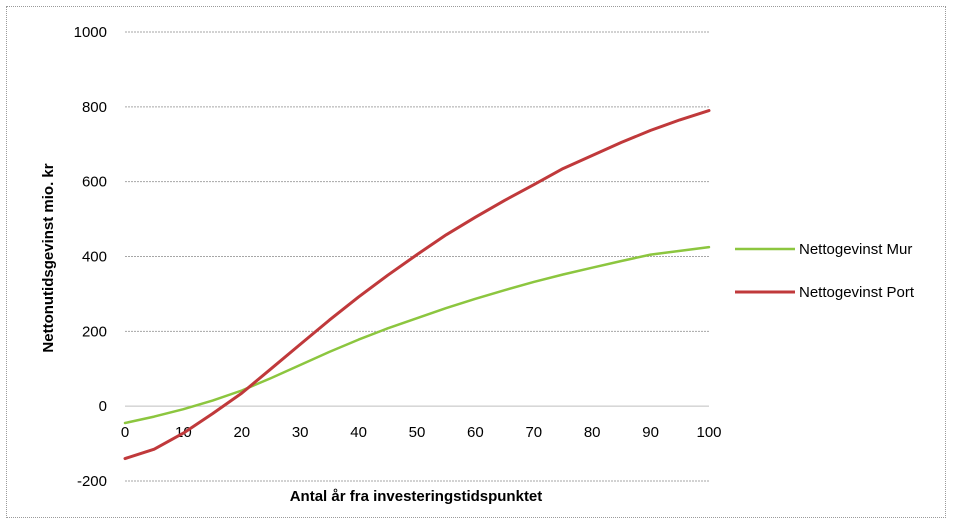  I want to click on y-tick-labels: -200 0 200 400 600 800 1000, so click(90, 257).